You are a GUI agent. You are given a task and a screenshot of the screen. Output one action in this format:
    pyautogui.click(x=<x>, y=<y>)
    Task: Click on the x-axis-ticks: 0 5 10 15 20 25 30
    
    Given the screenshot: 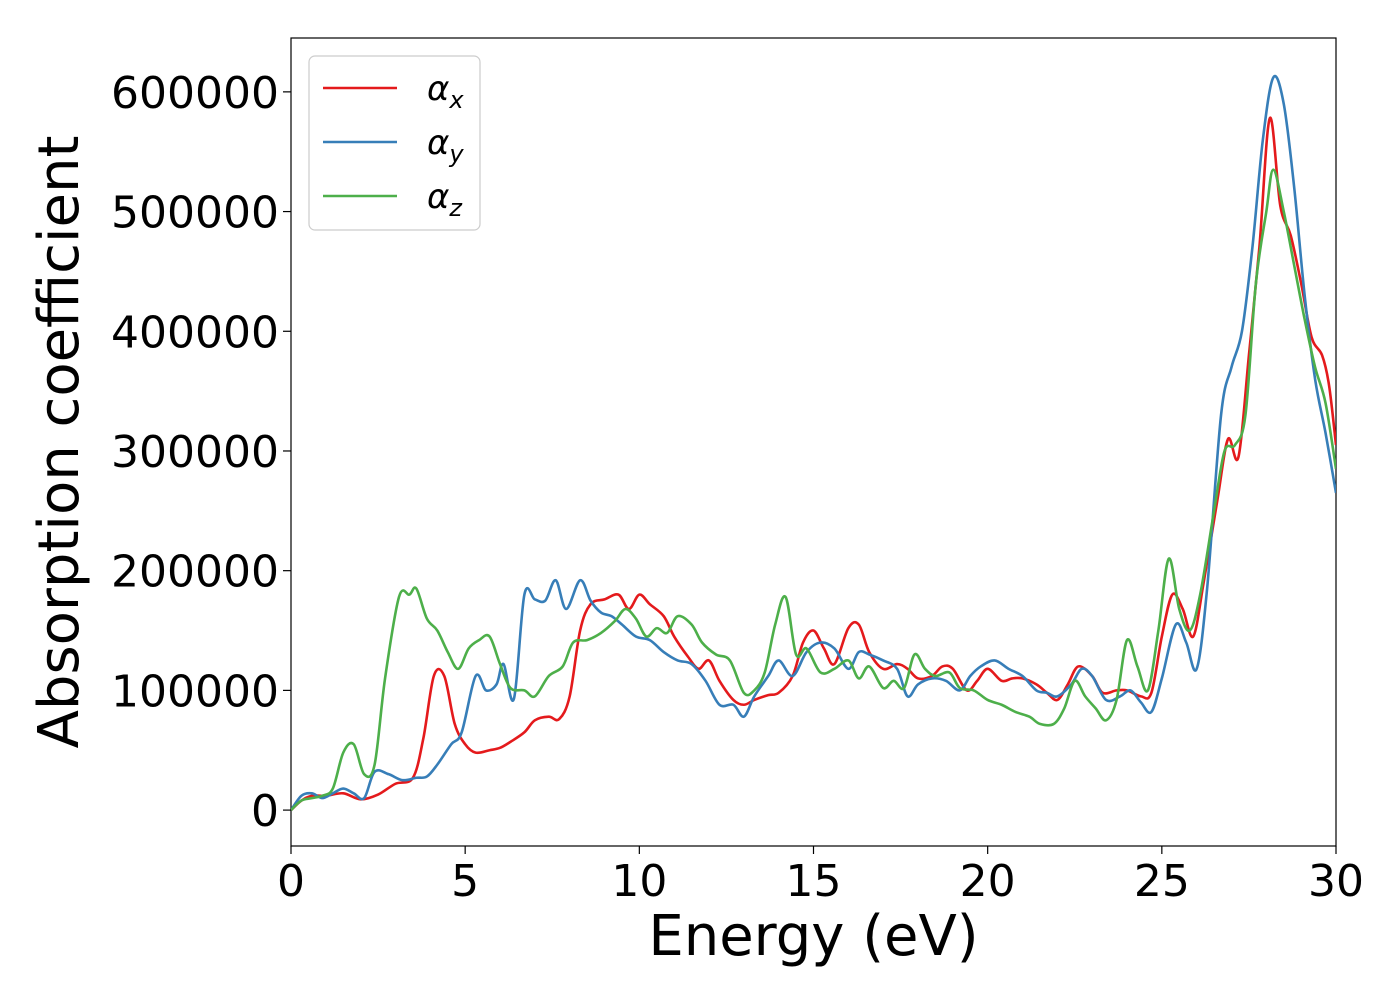 What is the action you would take?
    pyautogui.click(x=820, y=876)
    